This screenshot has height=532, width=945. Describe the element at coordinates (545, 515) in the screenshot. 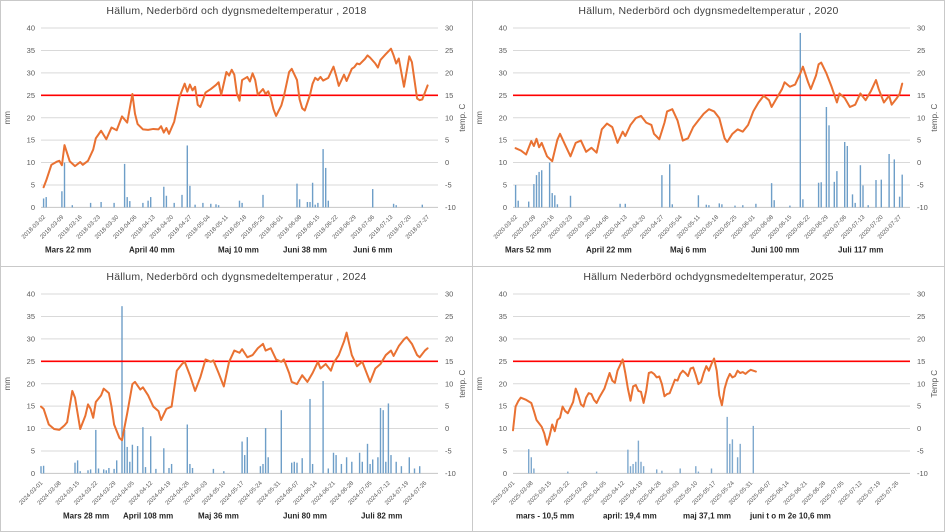

I see `svg-text: mars - 10,5 mm` at that location.